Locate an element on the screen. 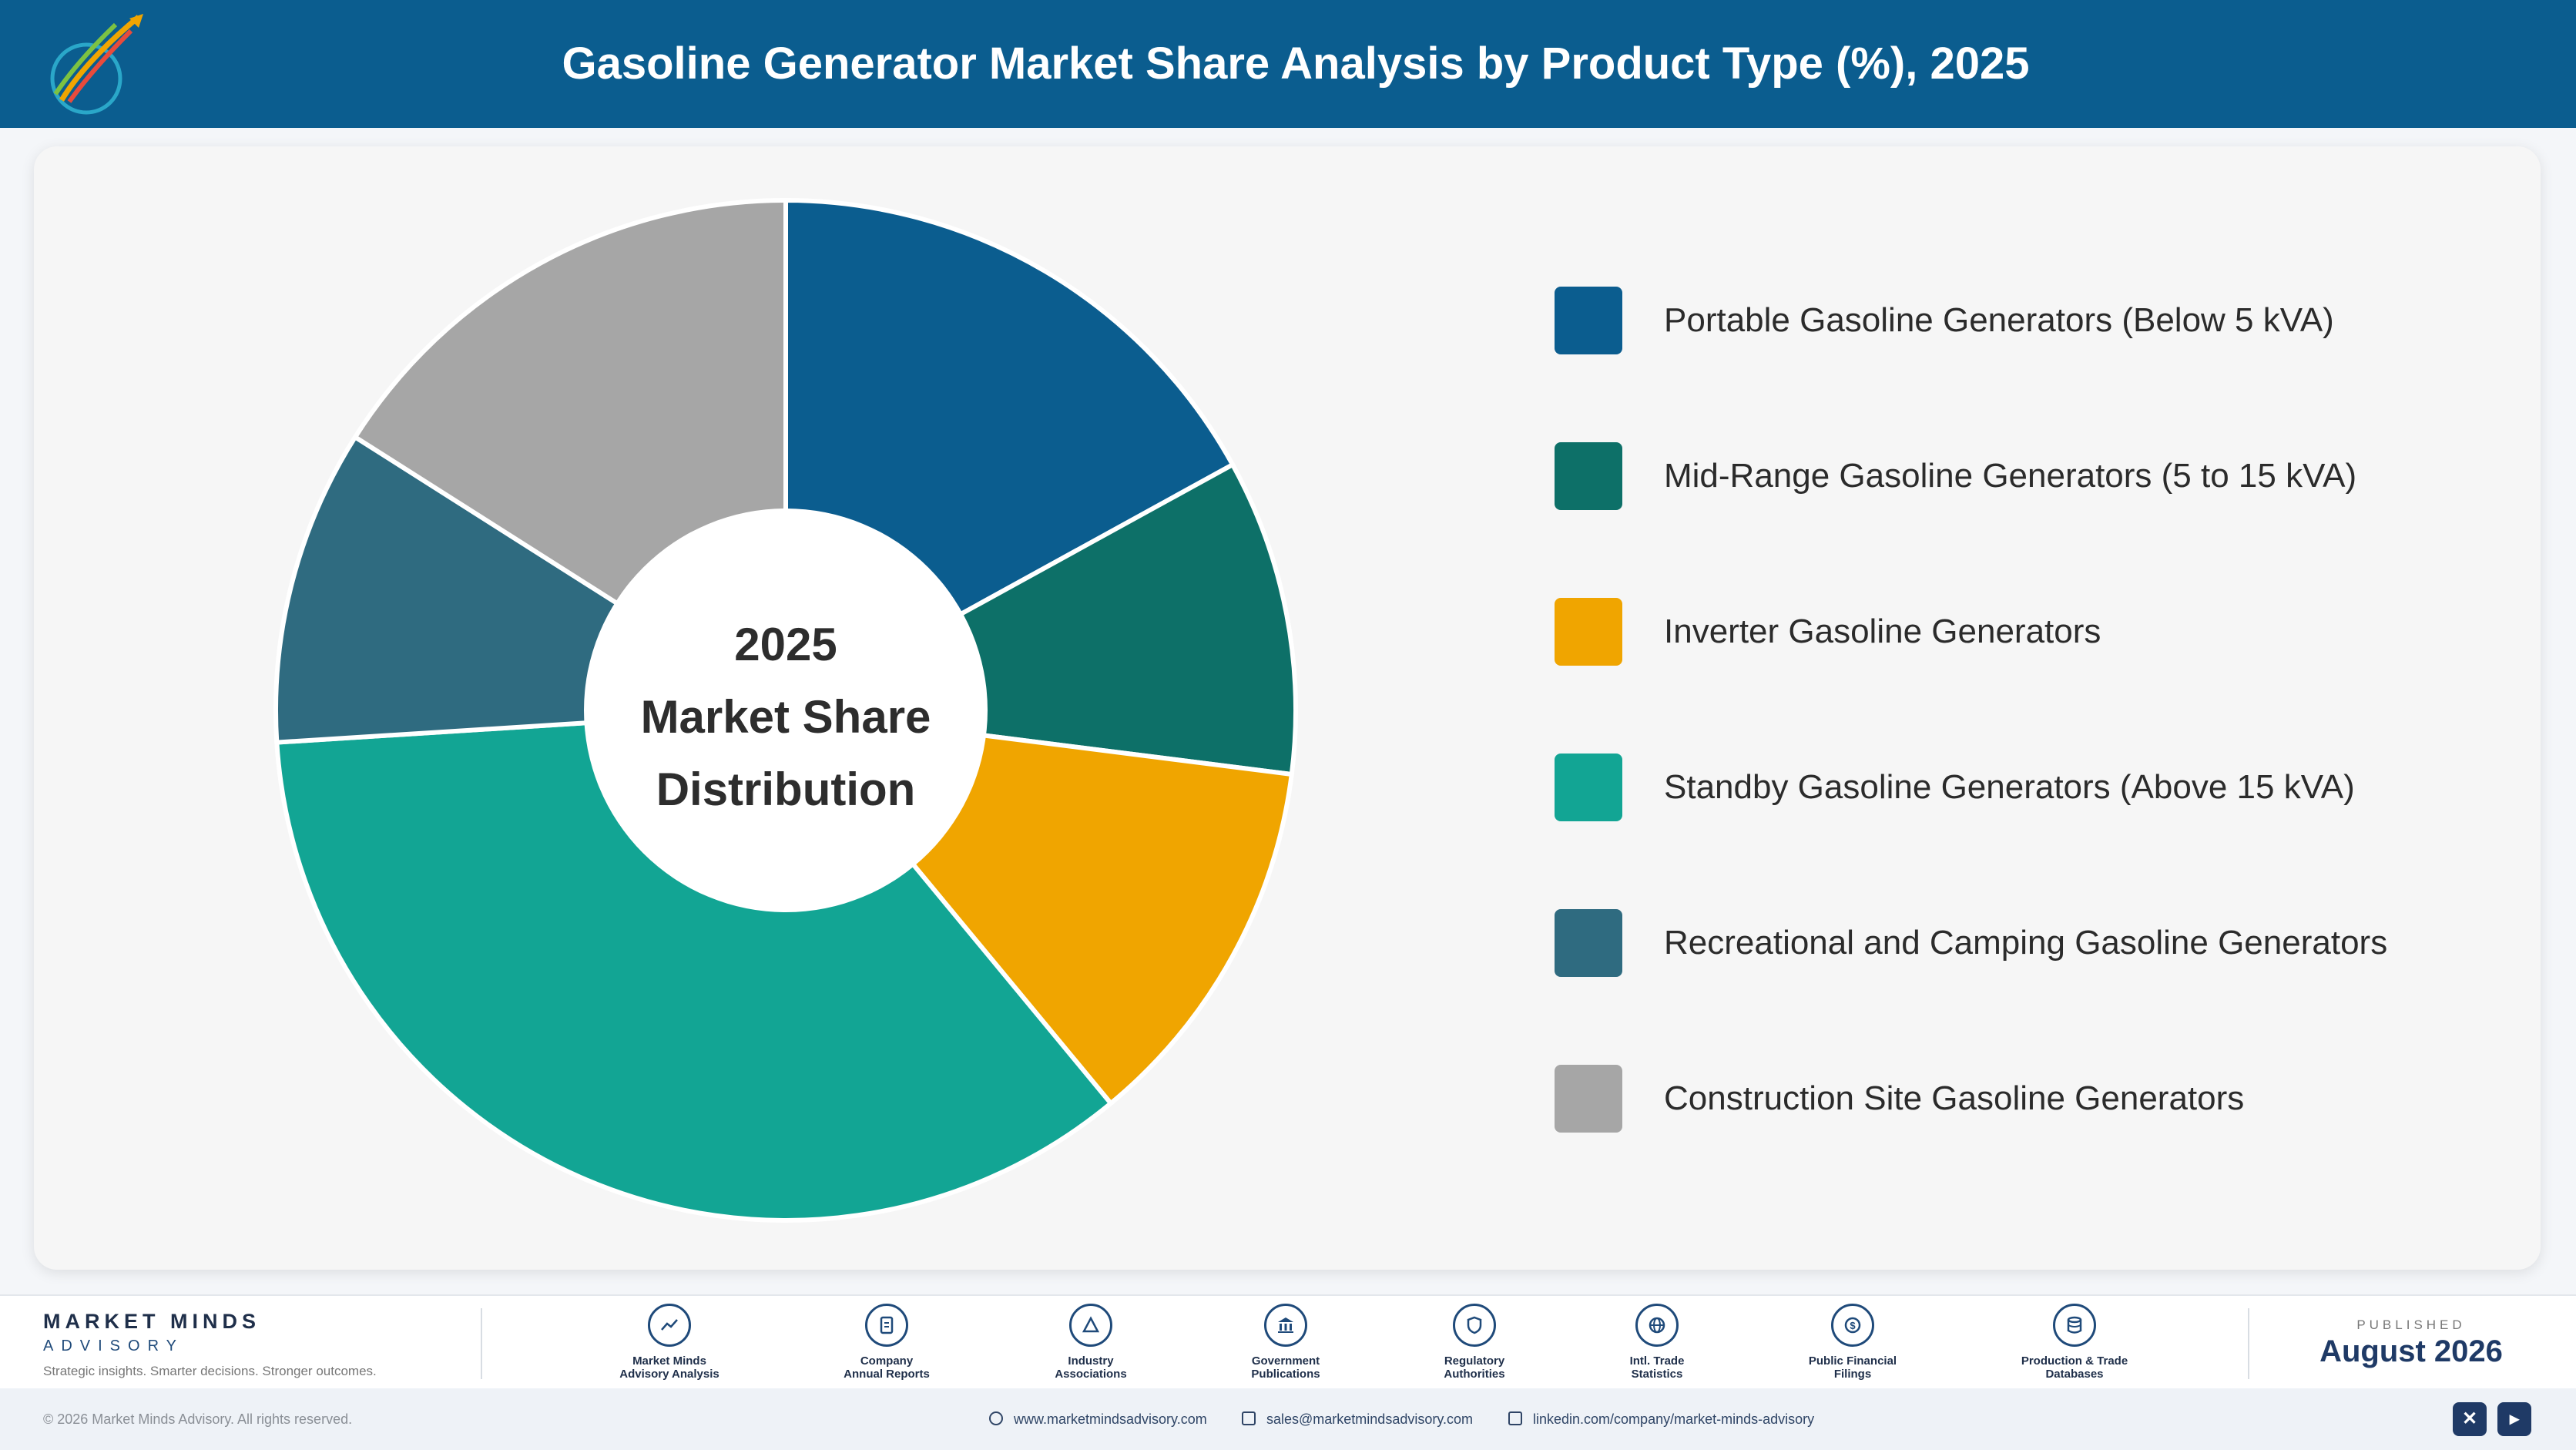 The image size is (2576, 1450). email-link: sales@marketmindsadvisory.com is located at coordinates (1357, 1419).